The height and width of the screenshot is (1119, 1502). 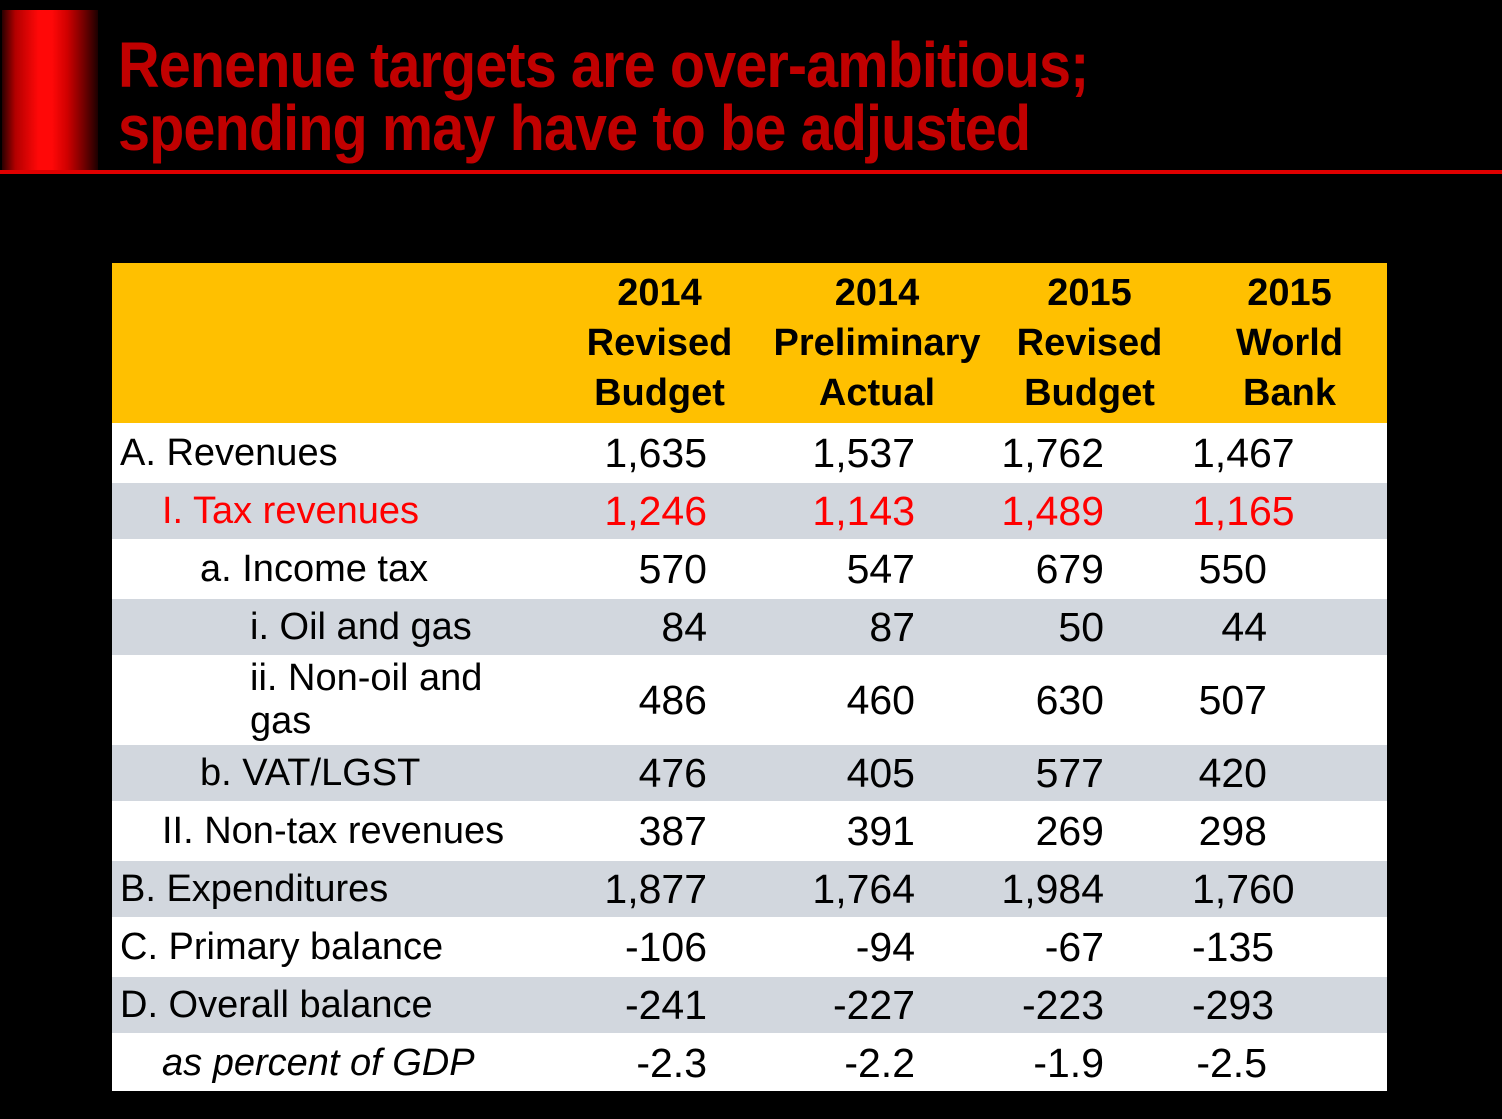 I want to click on table-row: i. Oil and gas 84 87 50 44, so click(x=749, y=626).